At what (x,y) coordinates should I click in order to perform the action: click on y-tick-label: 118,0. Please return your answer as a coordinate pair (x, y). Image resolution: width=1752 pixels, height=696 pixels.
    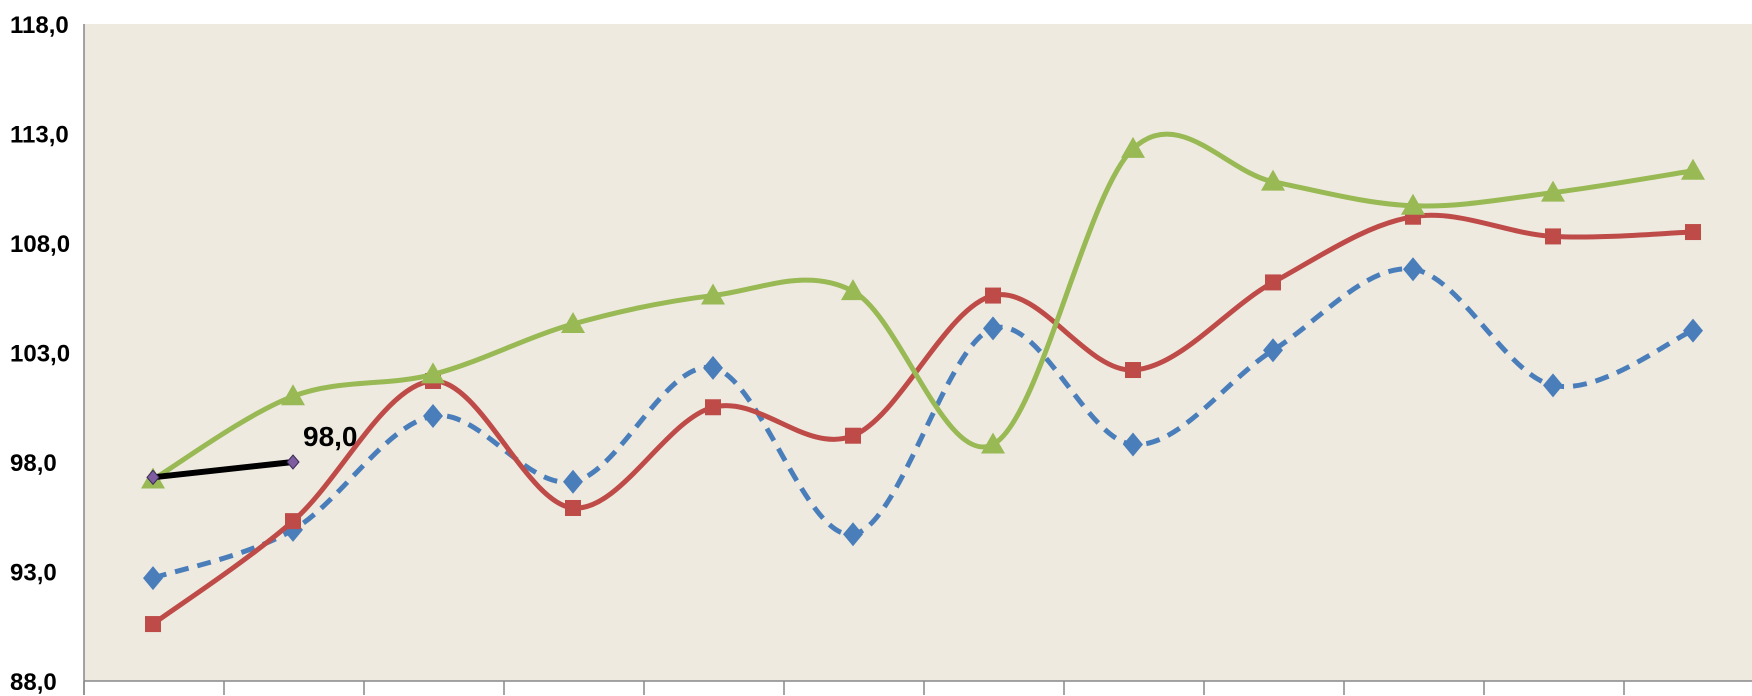
    Looking at the image, I should click on (39, 25).